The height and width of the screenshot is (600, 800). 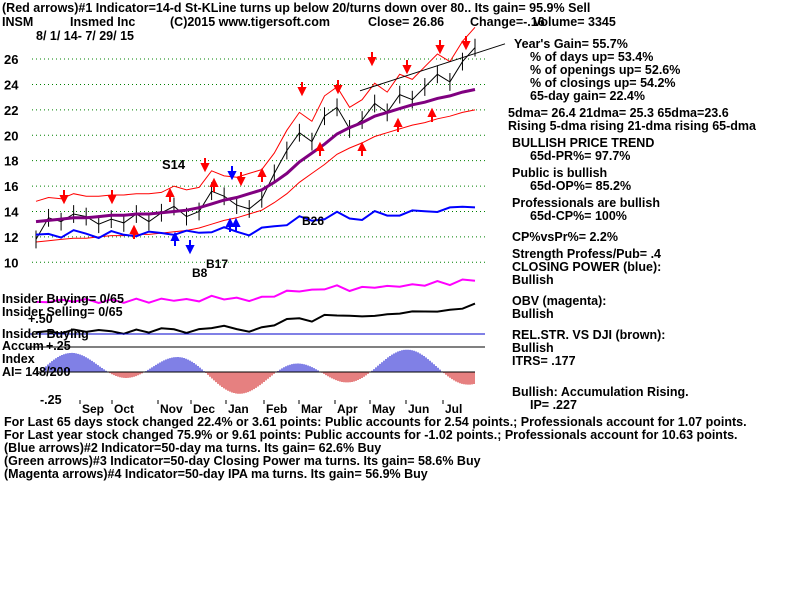 What do you see at coordinates (255, 176) in the screenshot?
I see `lower-band` at bounding box center [255, 176].